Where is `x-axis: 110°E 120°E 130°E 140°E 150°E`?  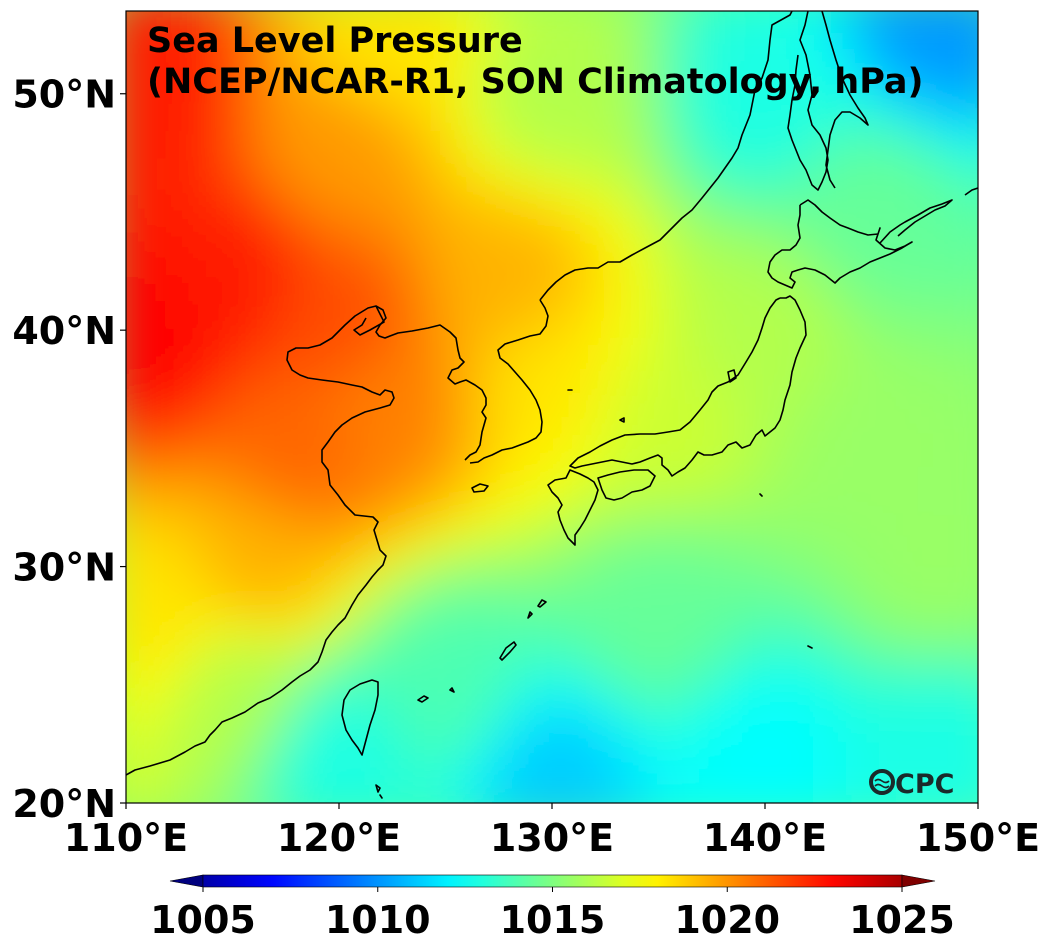
x-axis: 110°E 120°E 130°E 140°E 150°E is located at coordinates (552, 831).